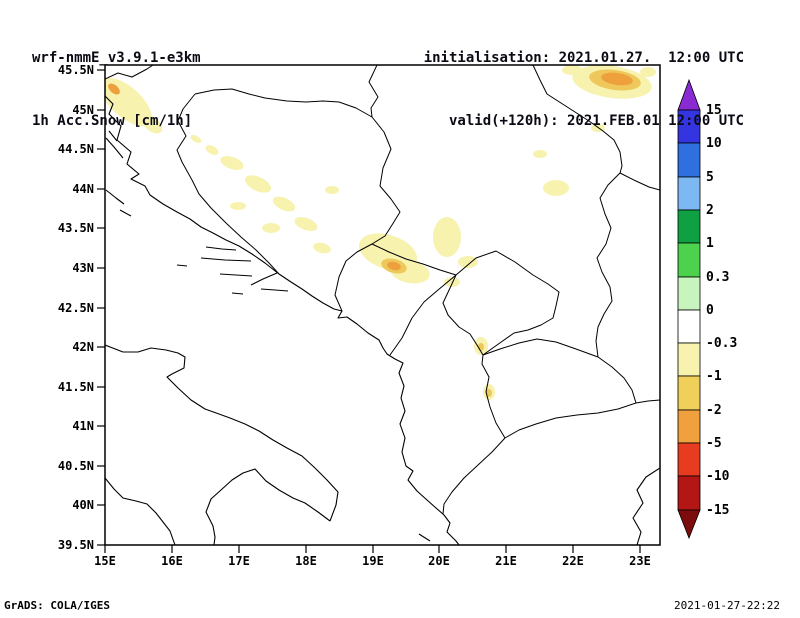 Image resolution: width=800 pixels, height=618 pixels. What do you see at coordinates (264, 279) in the screenshot?
I see `peljesac-peninsula` at bounding box center [264, 279].